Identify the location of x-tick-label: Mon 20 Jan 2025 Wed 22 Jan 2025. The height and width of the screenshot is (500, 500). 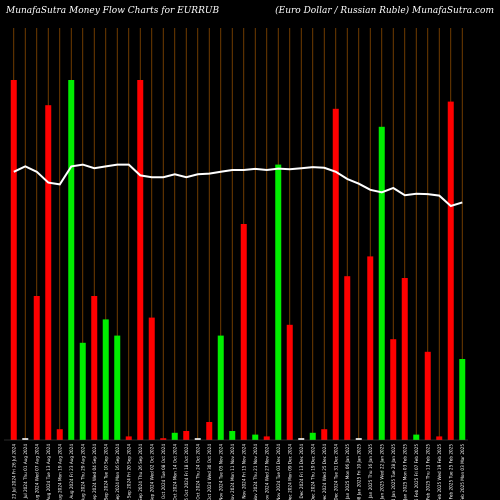
(381, 472).